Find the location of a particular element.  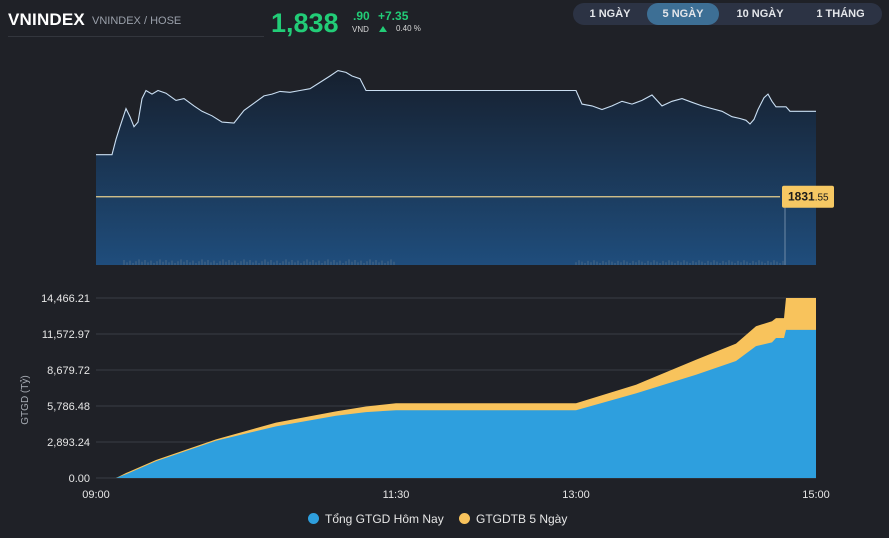

legend: Tổng GTGD Hôm Nay GTGDTB 5 Ngày is located at coordinates (444, 522).